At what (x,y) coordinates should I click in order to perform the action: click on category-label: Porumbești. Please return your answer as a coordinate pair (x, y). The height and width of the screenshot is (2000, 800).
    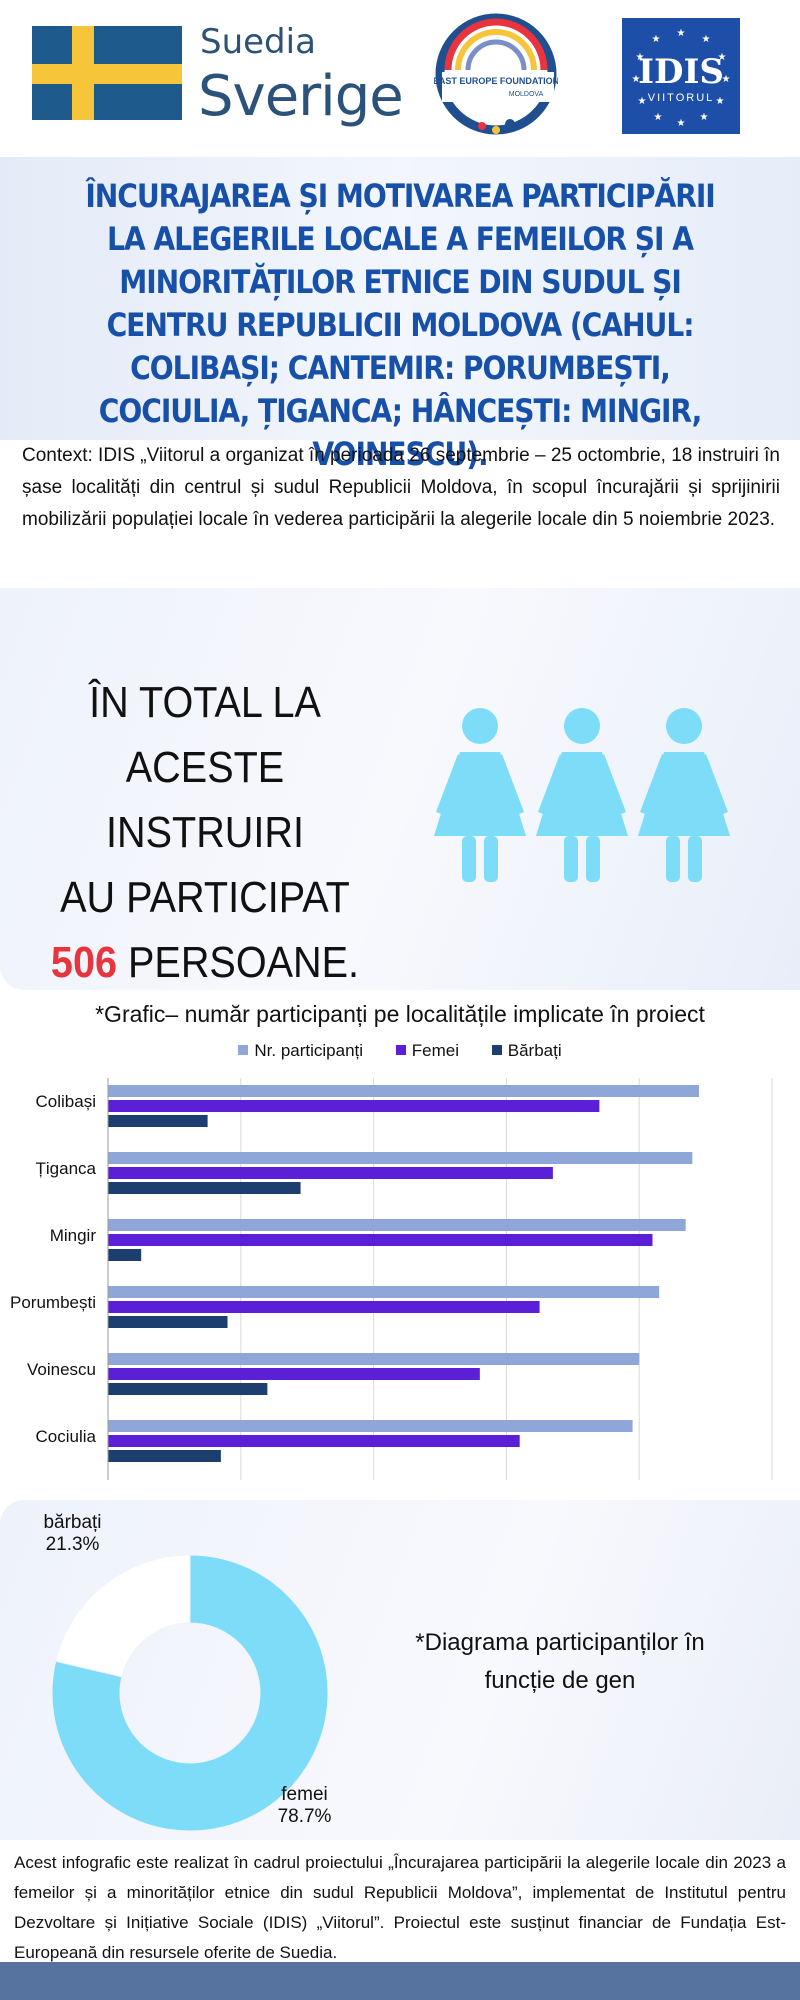
    Looking at the image, I should click on (53, 1302).